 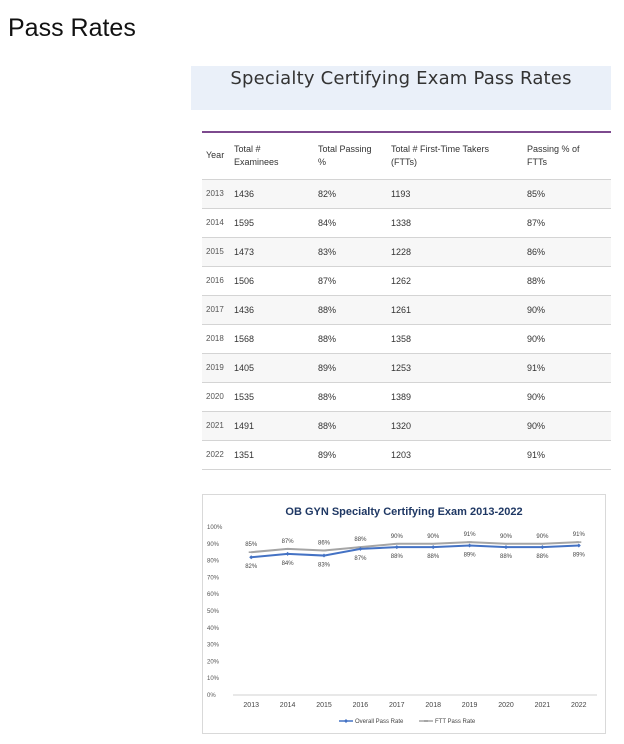 What do you see at coordinates (324, 705) in the screenshot?
I see `x-tick-label: 2015` at bounding box center [324, 705].